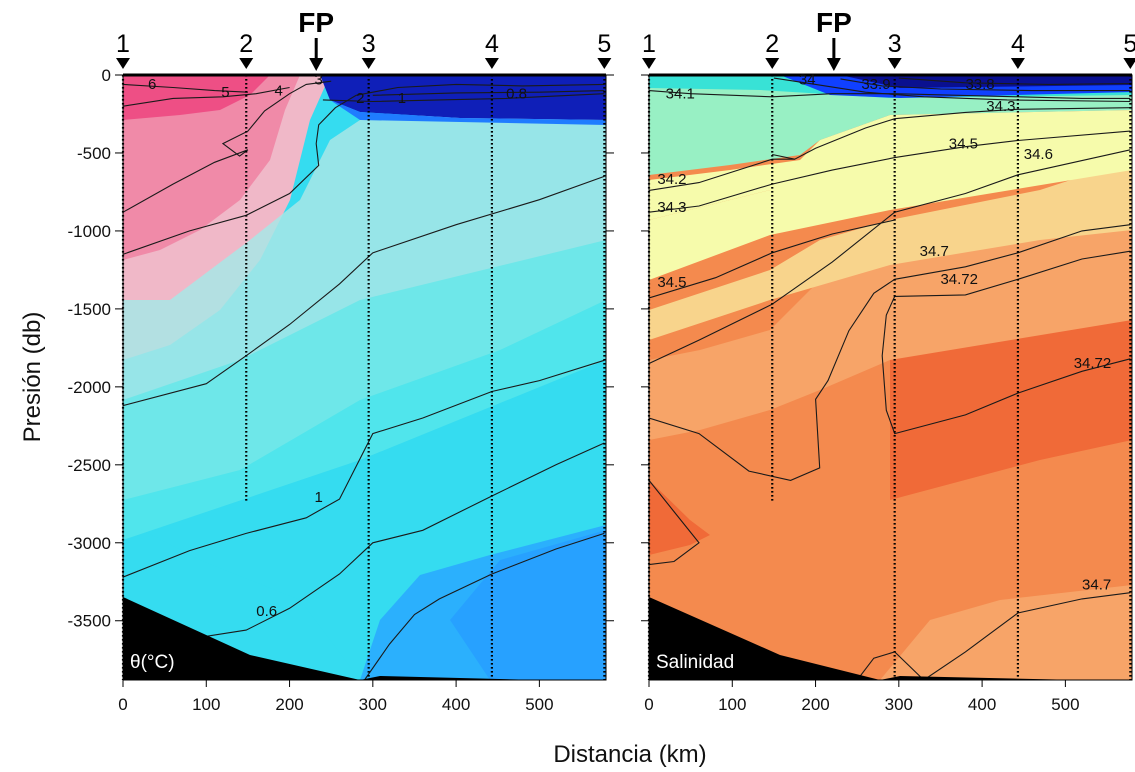 The height and width of the screenshot is (772, 1135). I want to click on temperature-contour-label: 3, so click(319, 79).